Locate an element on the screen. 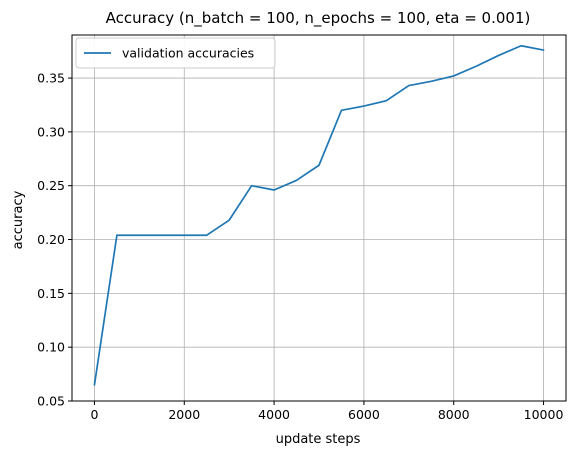 The image size is (576, 455). x-tick-label: 8000 is located at coordinates (454, 414).